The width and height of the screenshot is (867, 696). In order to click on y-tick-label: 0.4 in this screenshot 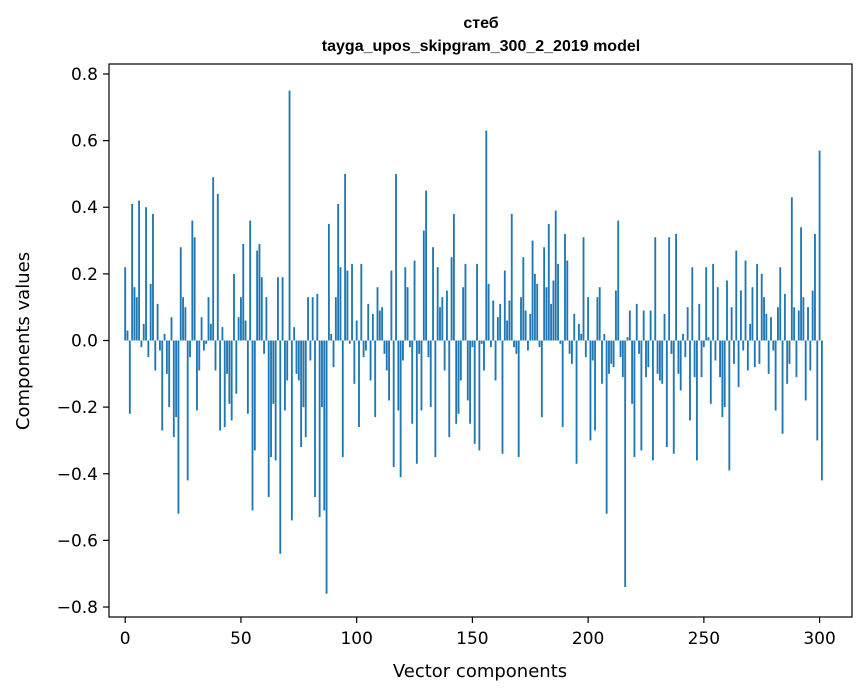, I will do `click(84, 208)`.